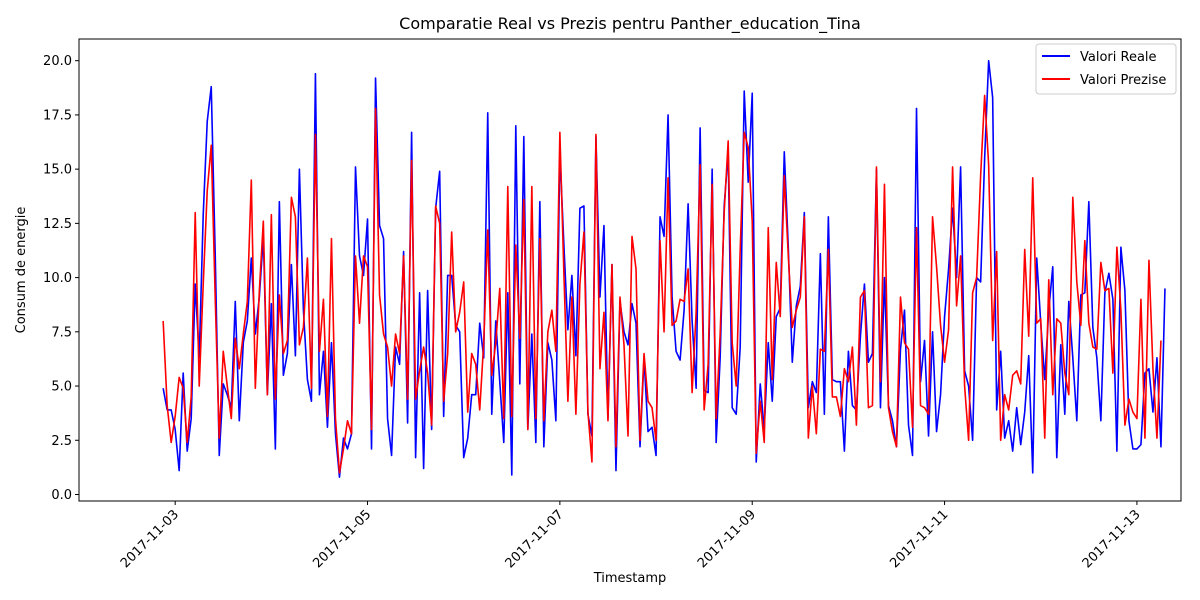 This screenshot has width=1200, height=600. What do you see at coordinates (57, 170) in the screenshot?
I see `y-tick-label: 15.0` at bounding box center [57, 170].